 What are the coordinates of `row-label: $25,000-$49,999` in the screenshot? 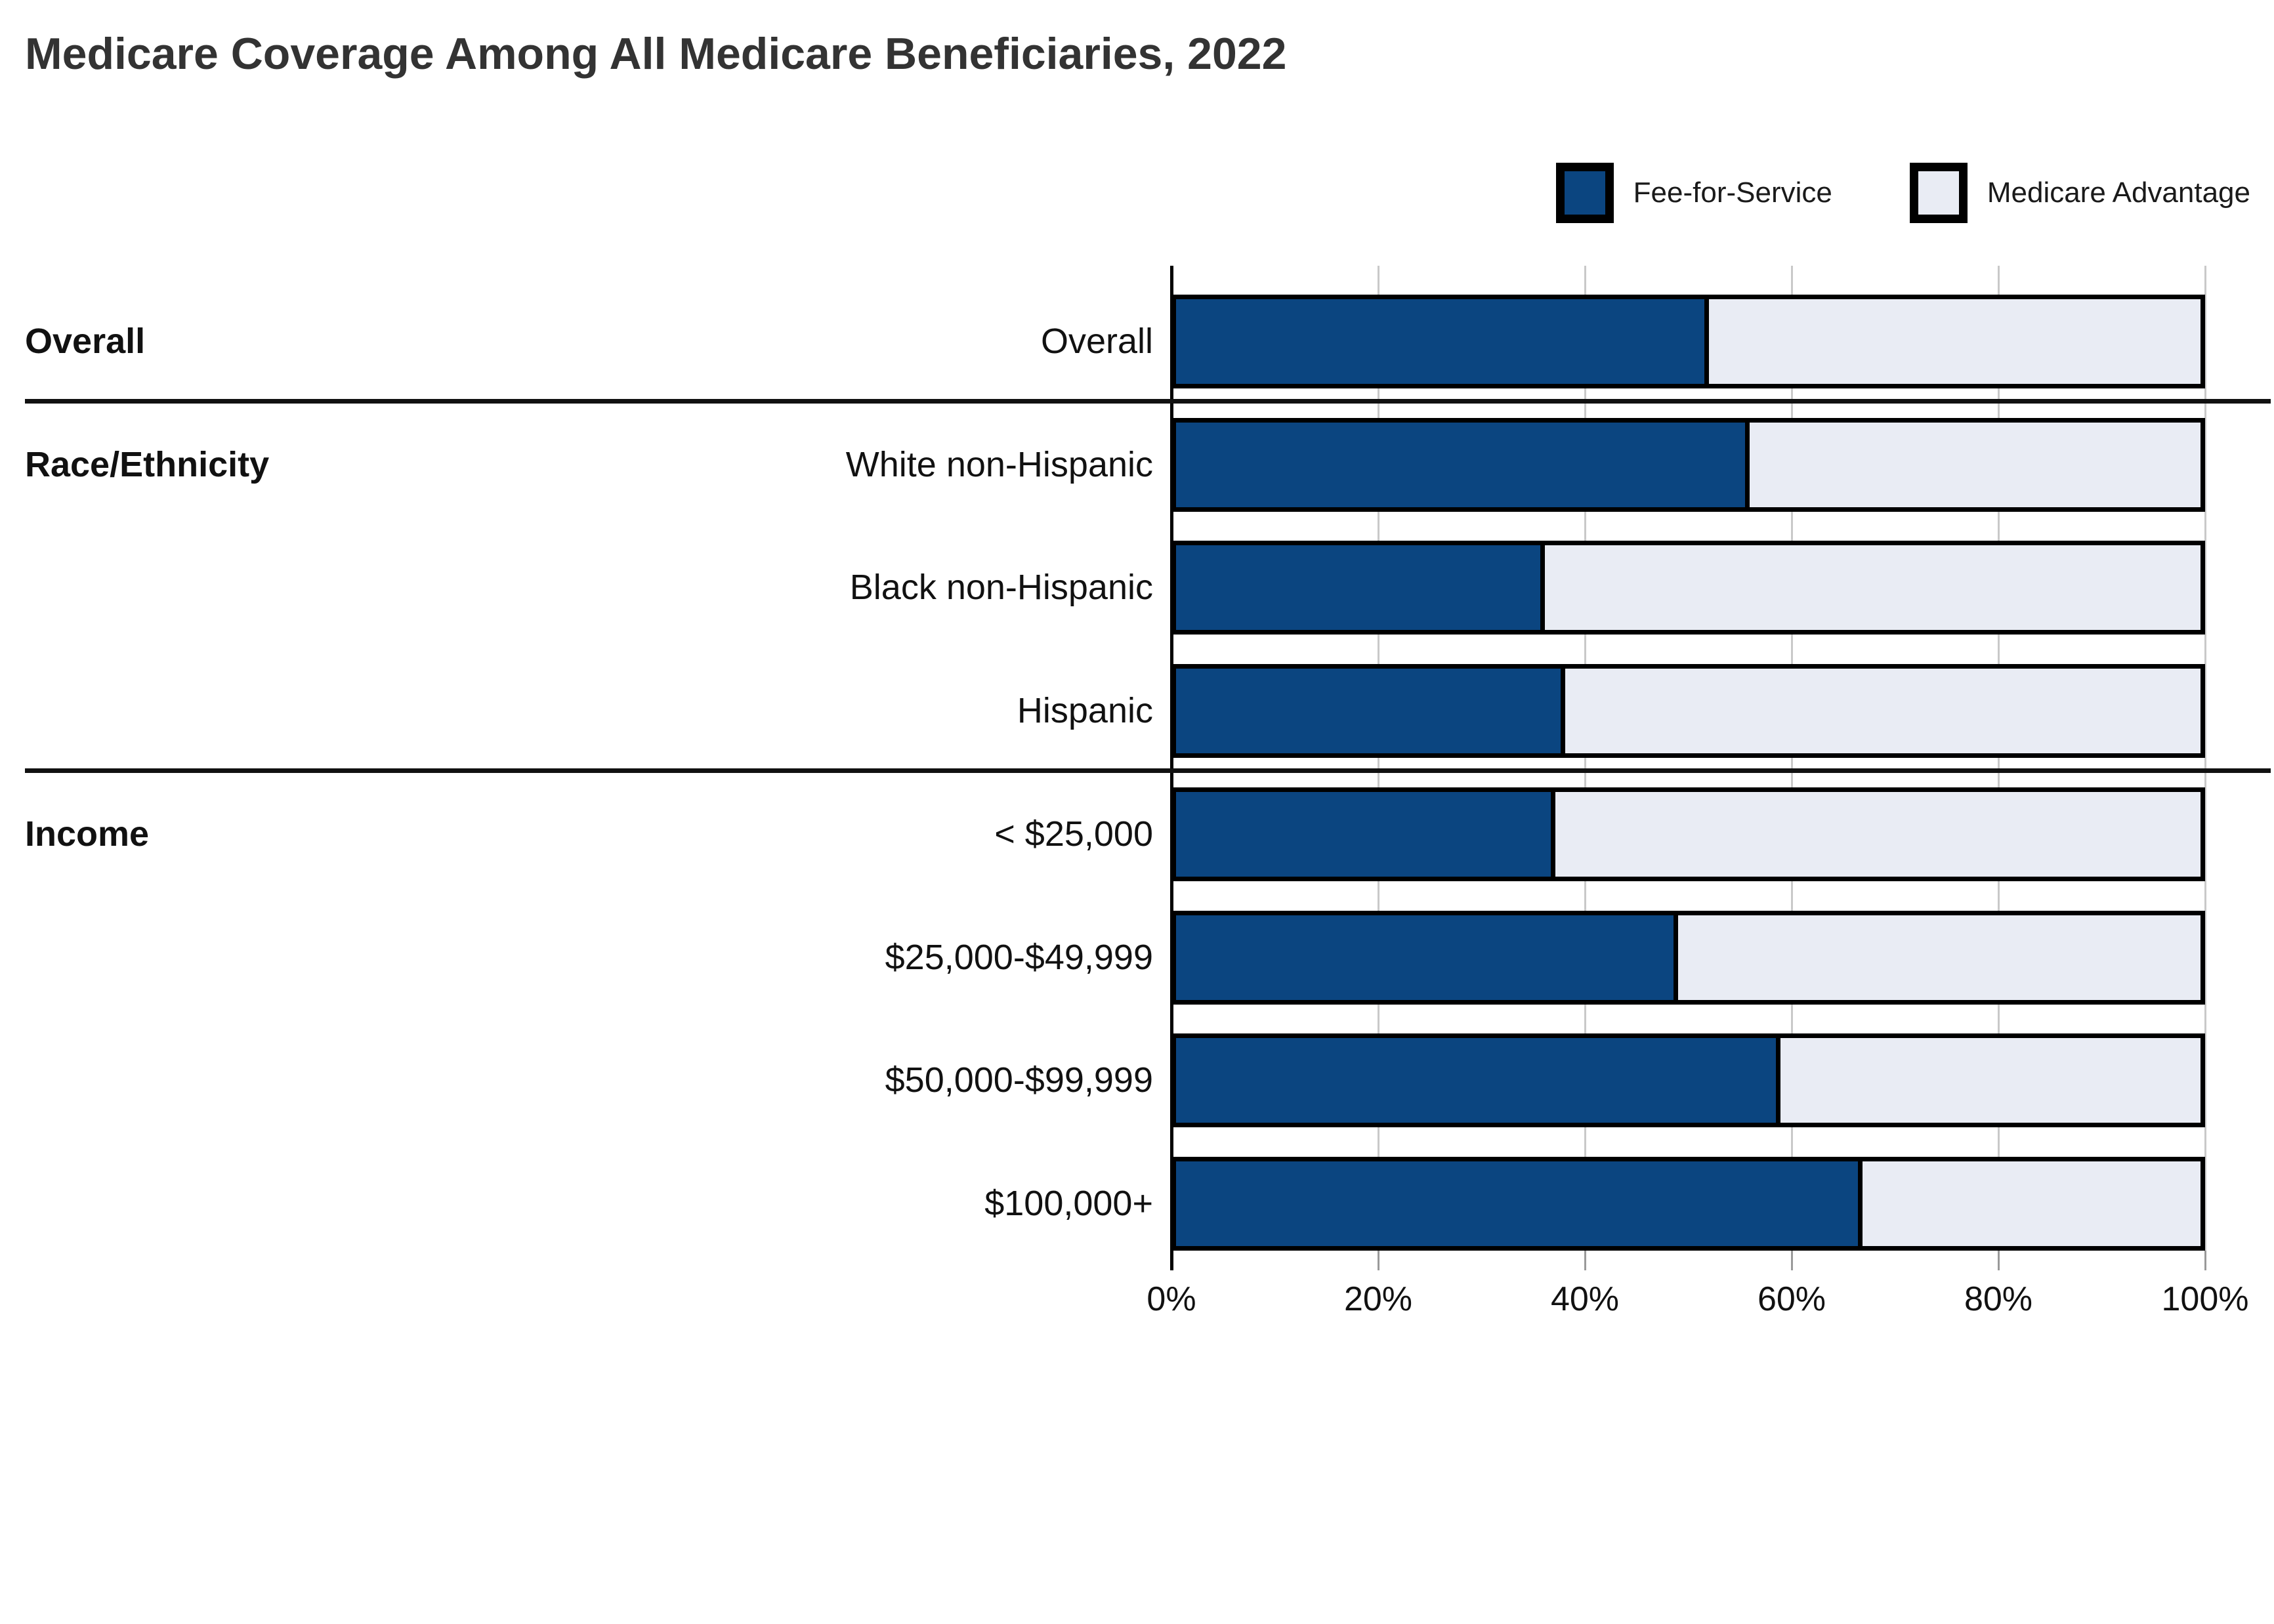 It's located at (1019, 957).